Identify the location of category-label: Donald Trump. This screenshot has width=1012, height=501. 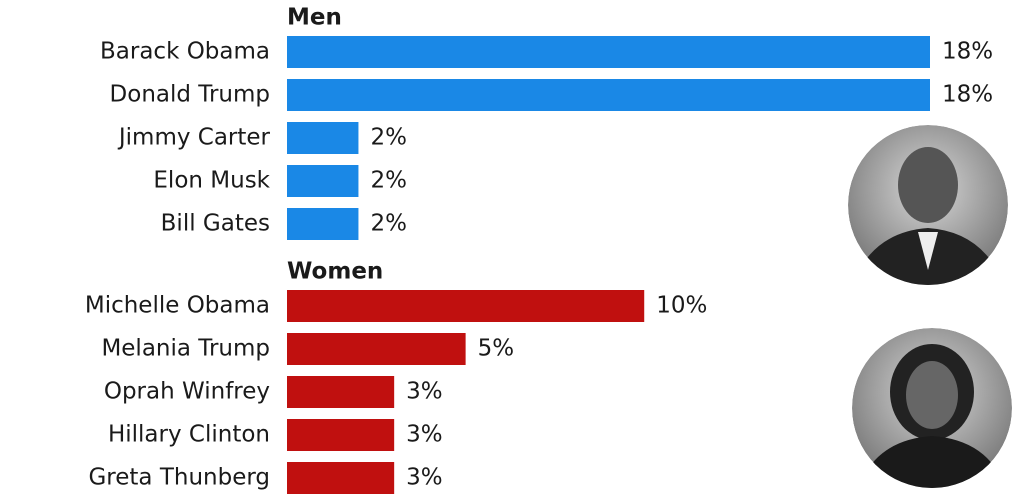
(190, 95).